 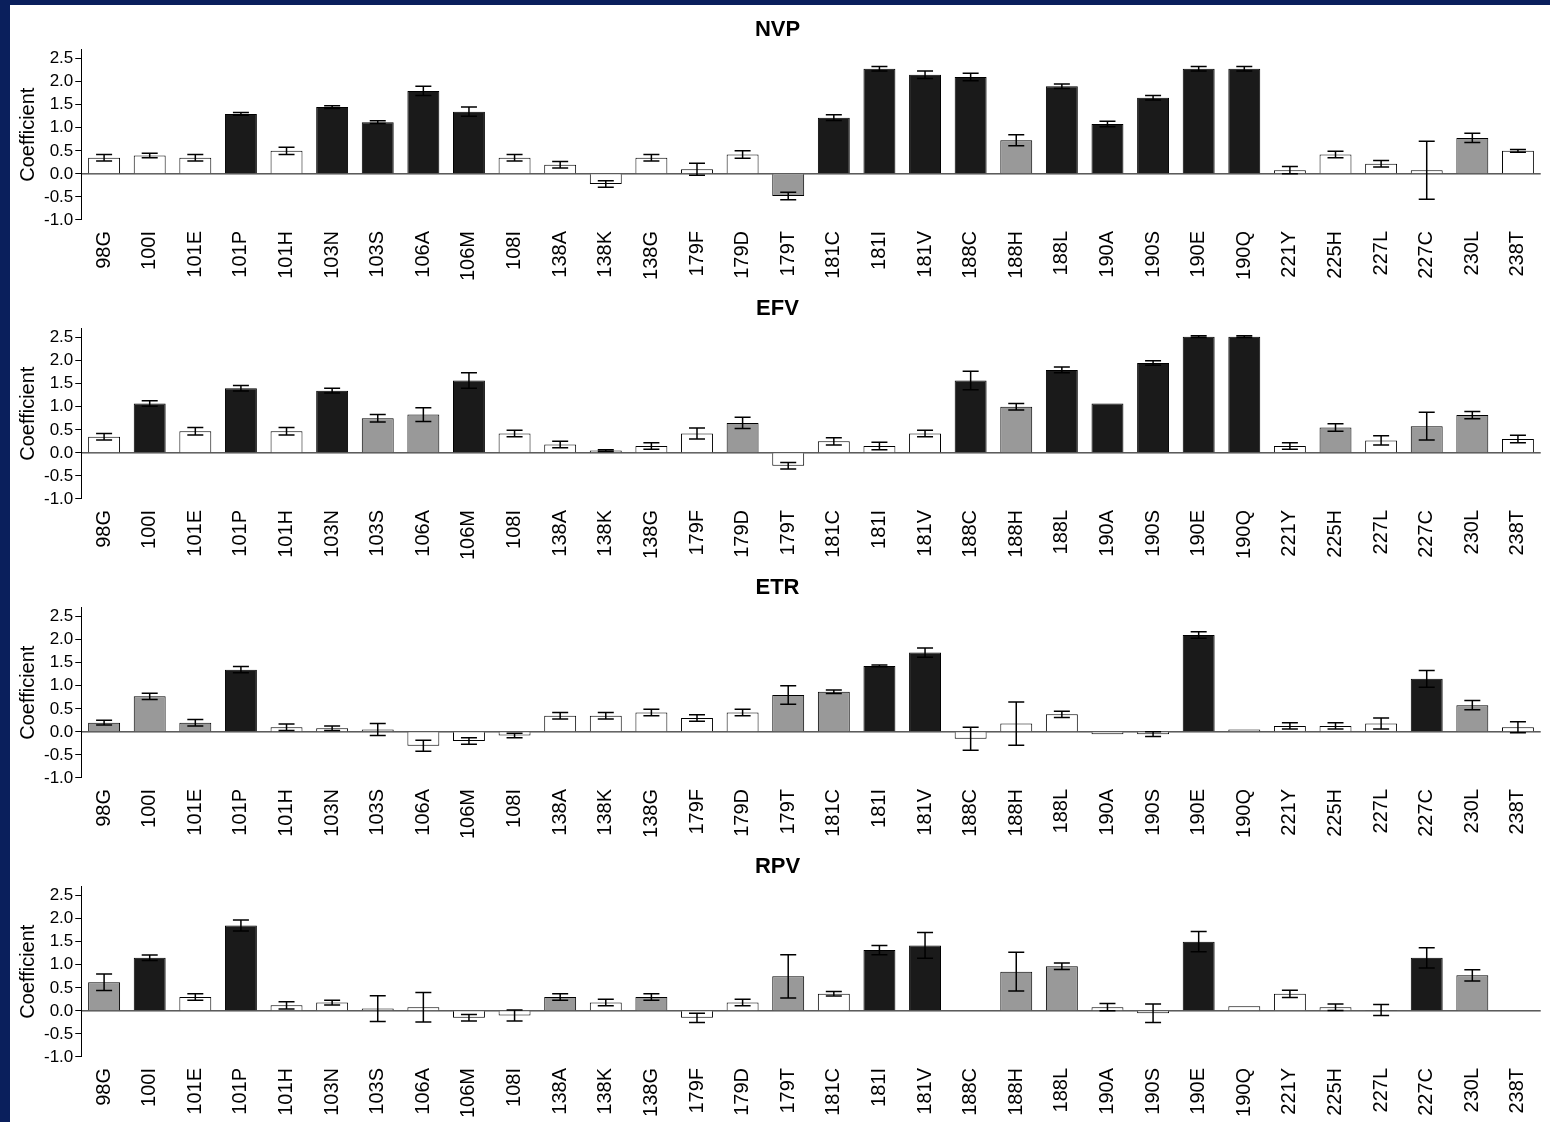 What do you see at coordinates (61, 150) in the screenshot?
I see `y-tick-label: 0.5` at bounding box center [61, 150].